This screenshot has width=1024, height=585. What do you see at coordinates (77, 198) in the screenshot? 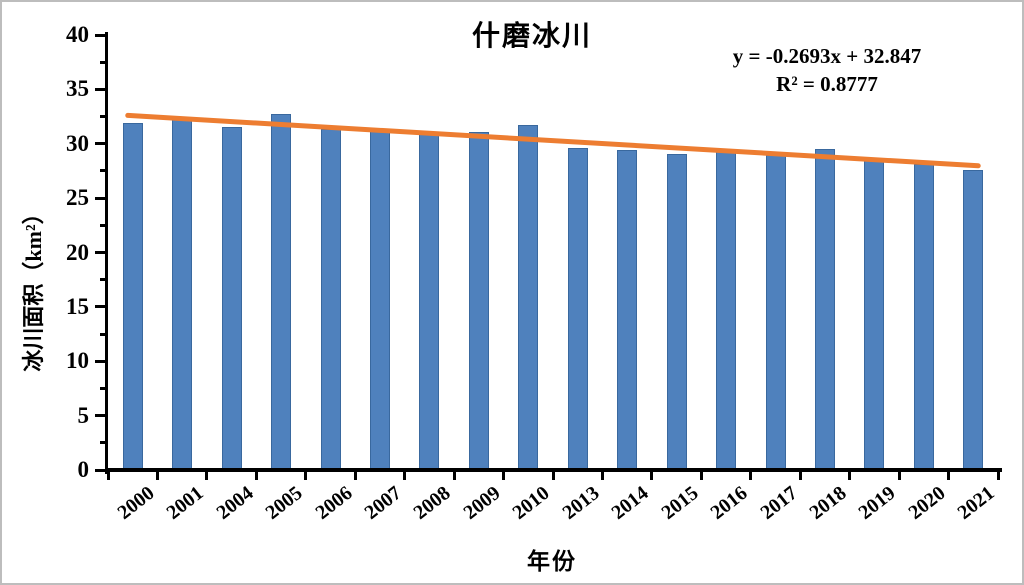
I see `y-tick-label-25: 25` at bounding box center [77, 198].